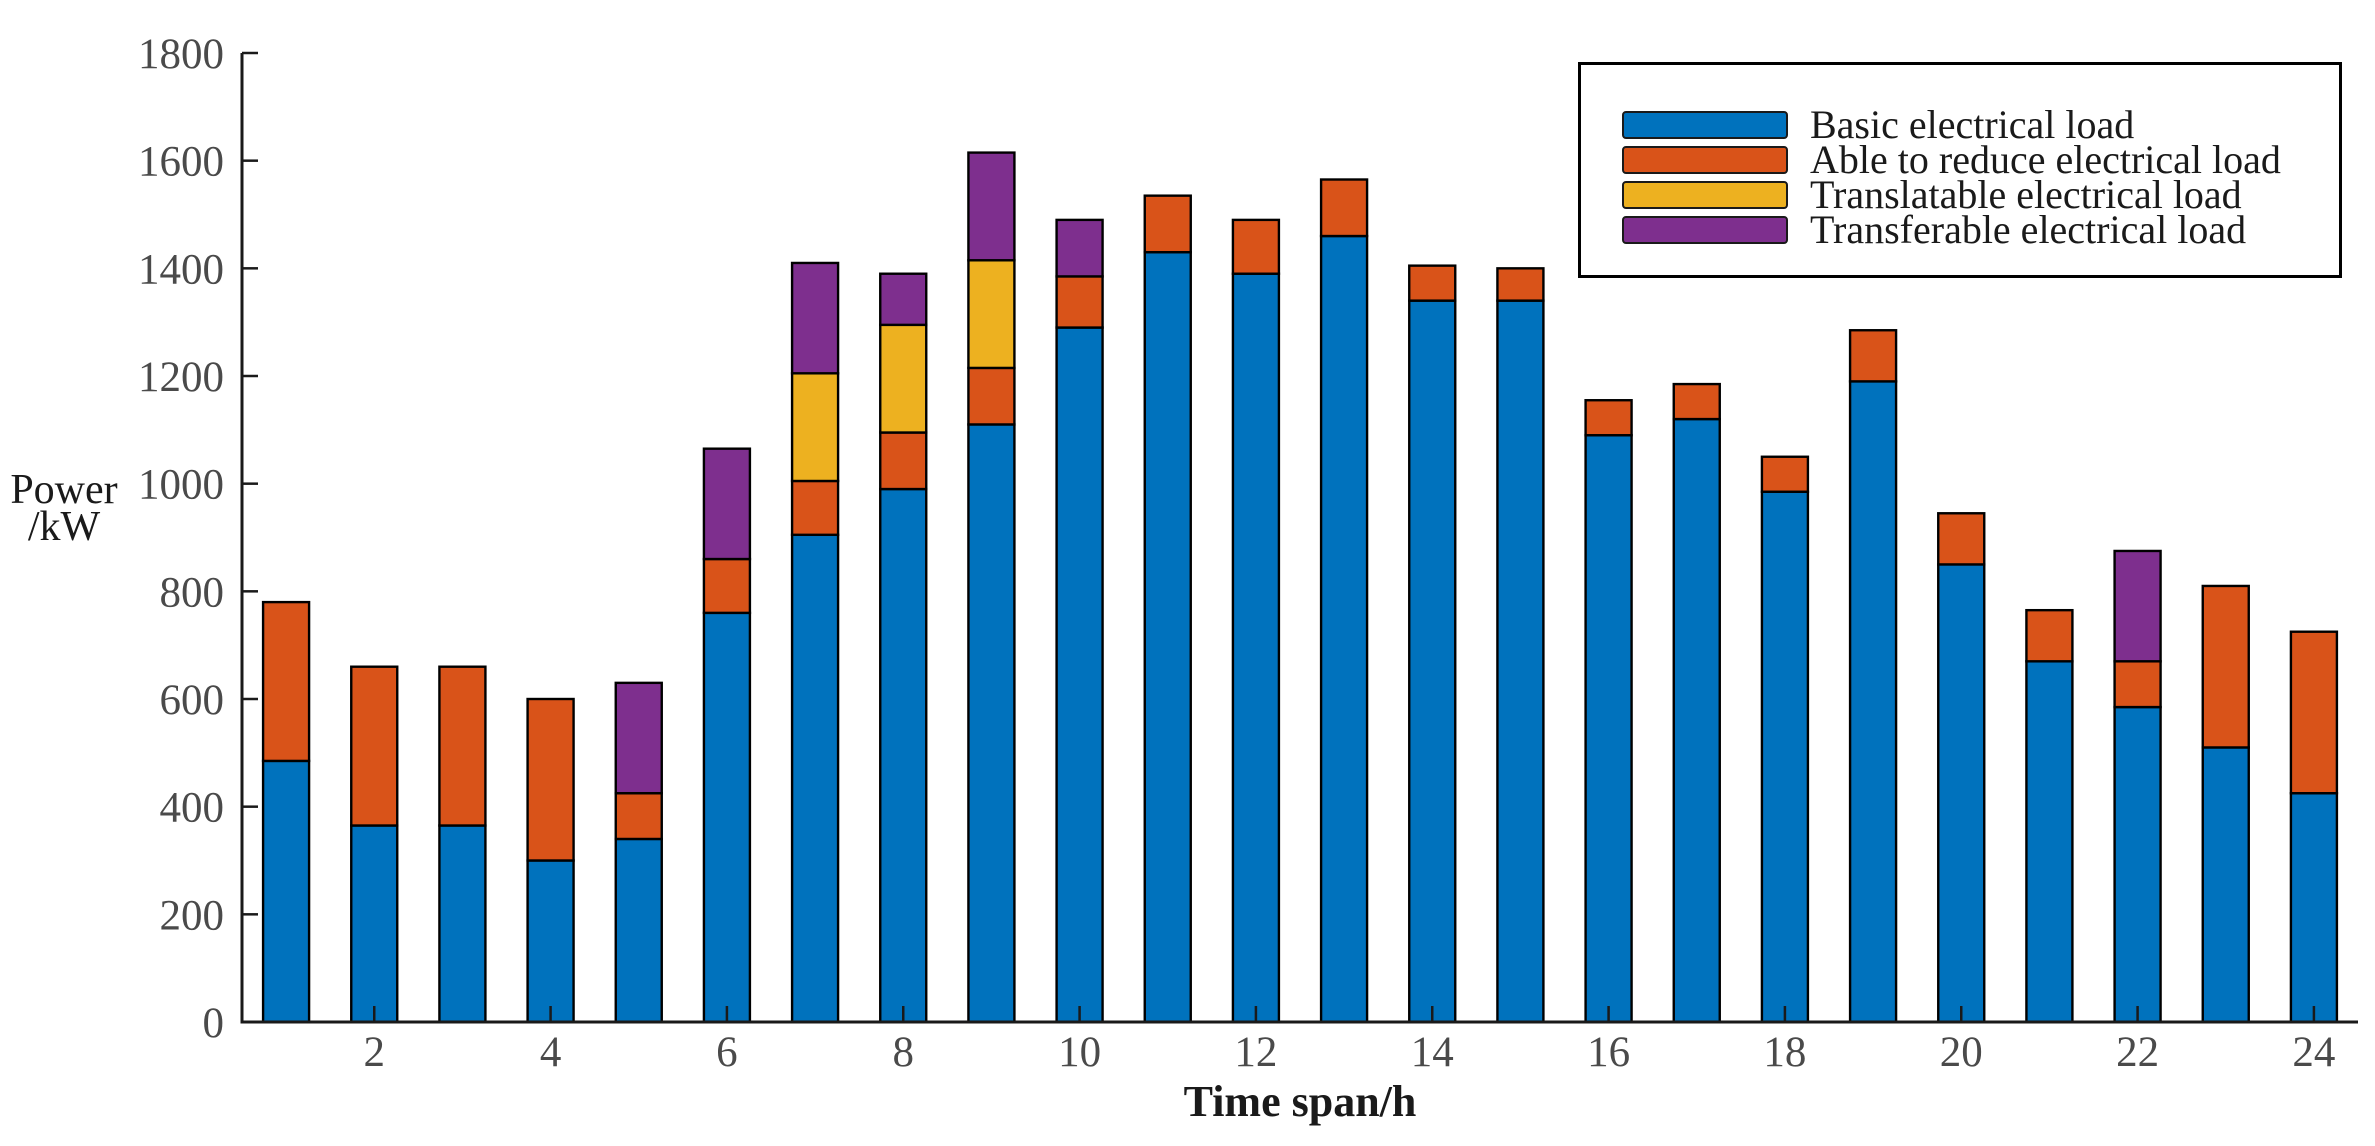 The width and height of the screenshot is (2375, 1146). Describe the element at coordinates (551, 1052) in the screenshot. I see `x-tick-label-4: 4` at that location.